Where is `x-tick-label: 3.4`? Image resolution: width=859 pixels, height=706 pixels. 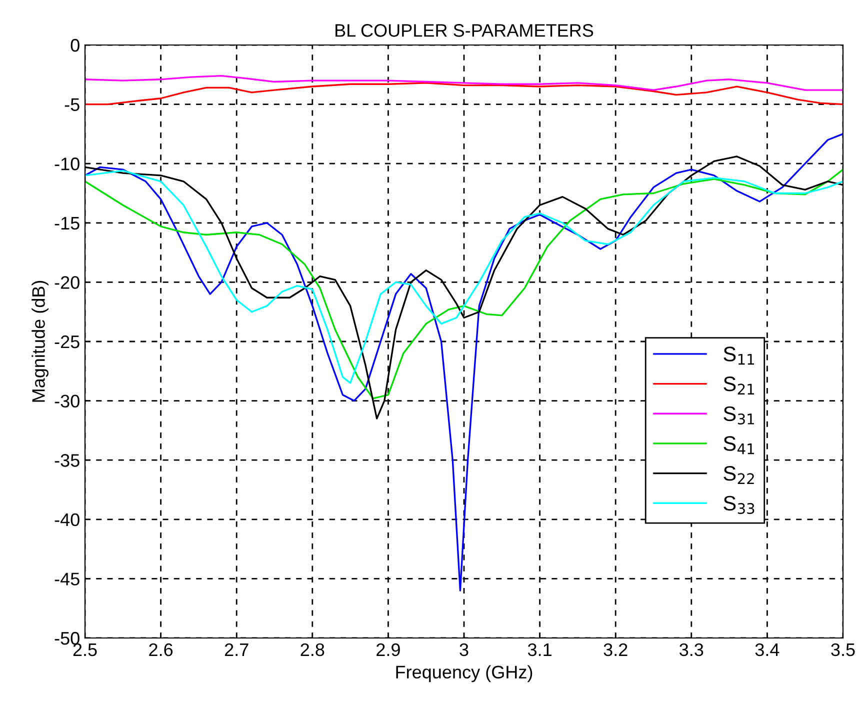
x-tick-label: 3.4 is located at coordinates (767, 649).